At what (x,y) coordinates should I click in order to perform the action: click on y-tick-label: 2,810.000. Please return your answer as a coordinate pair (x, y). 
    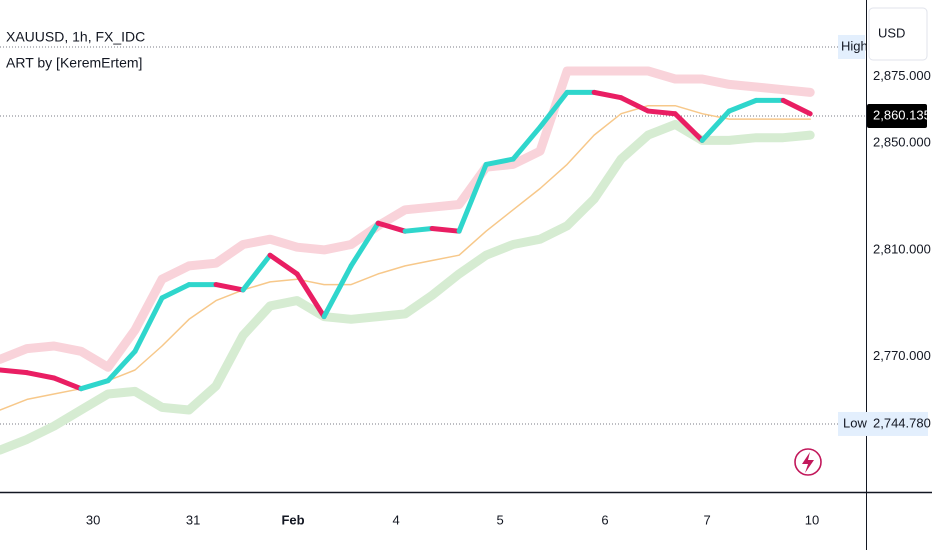
    Looking at the image, I should click on (902, 248).